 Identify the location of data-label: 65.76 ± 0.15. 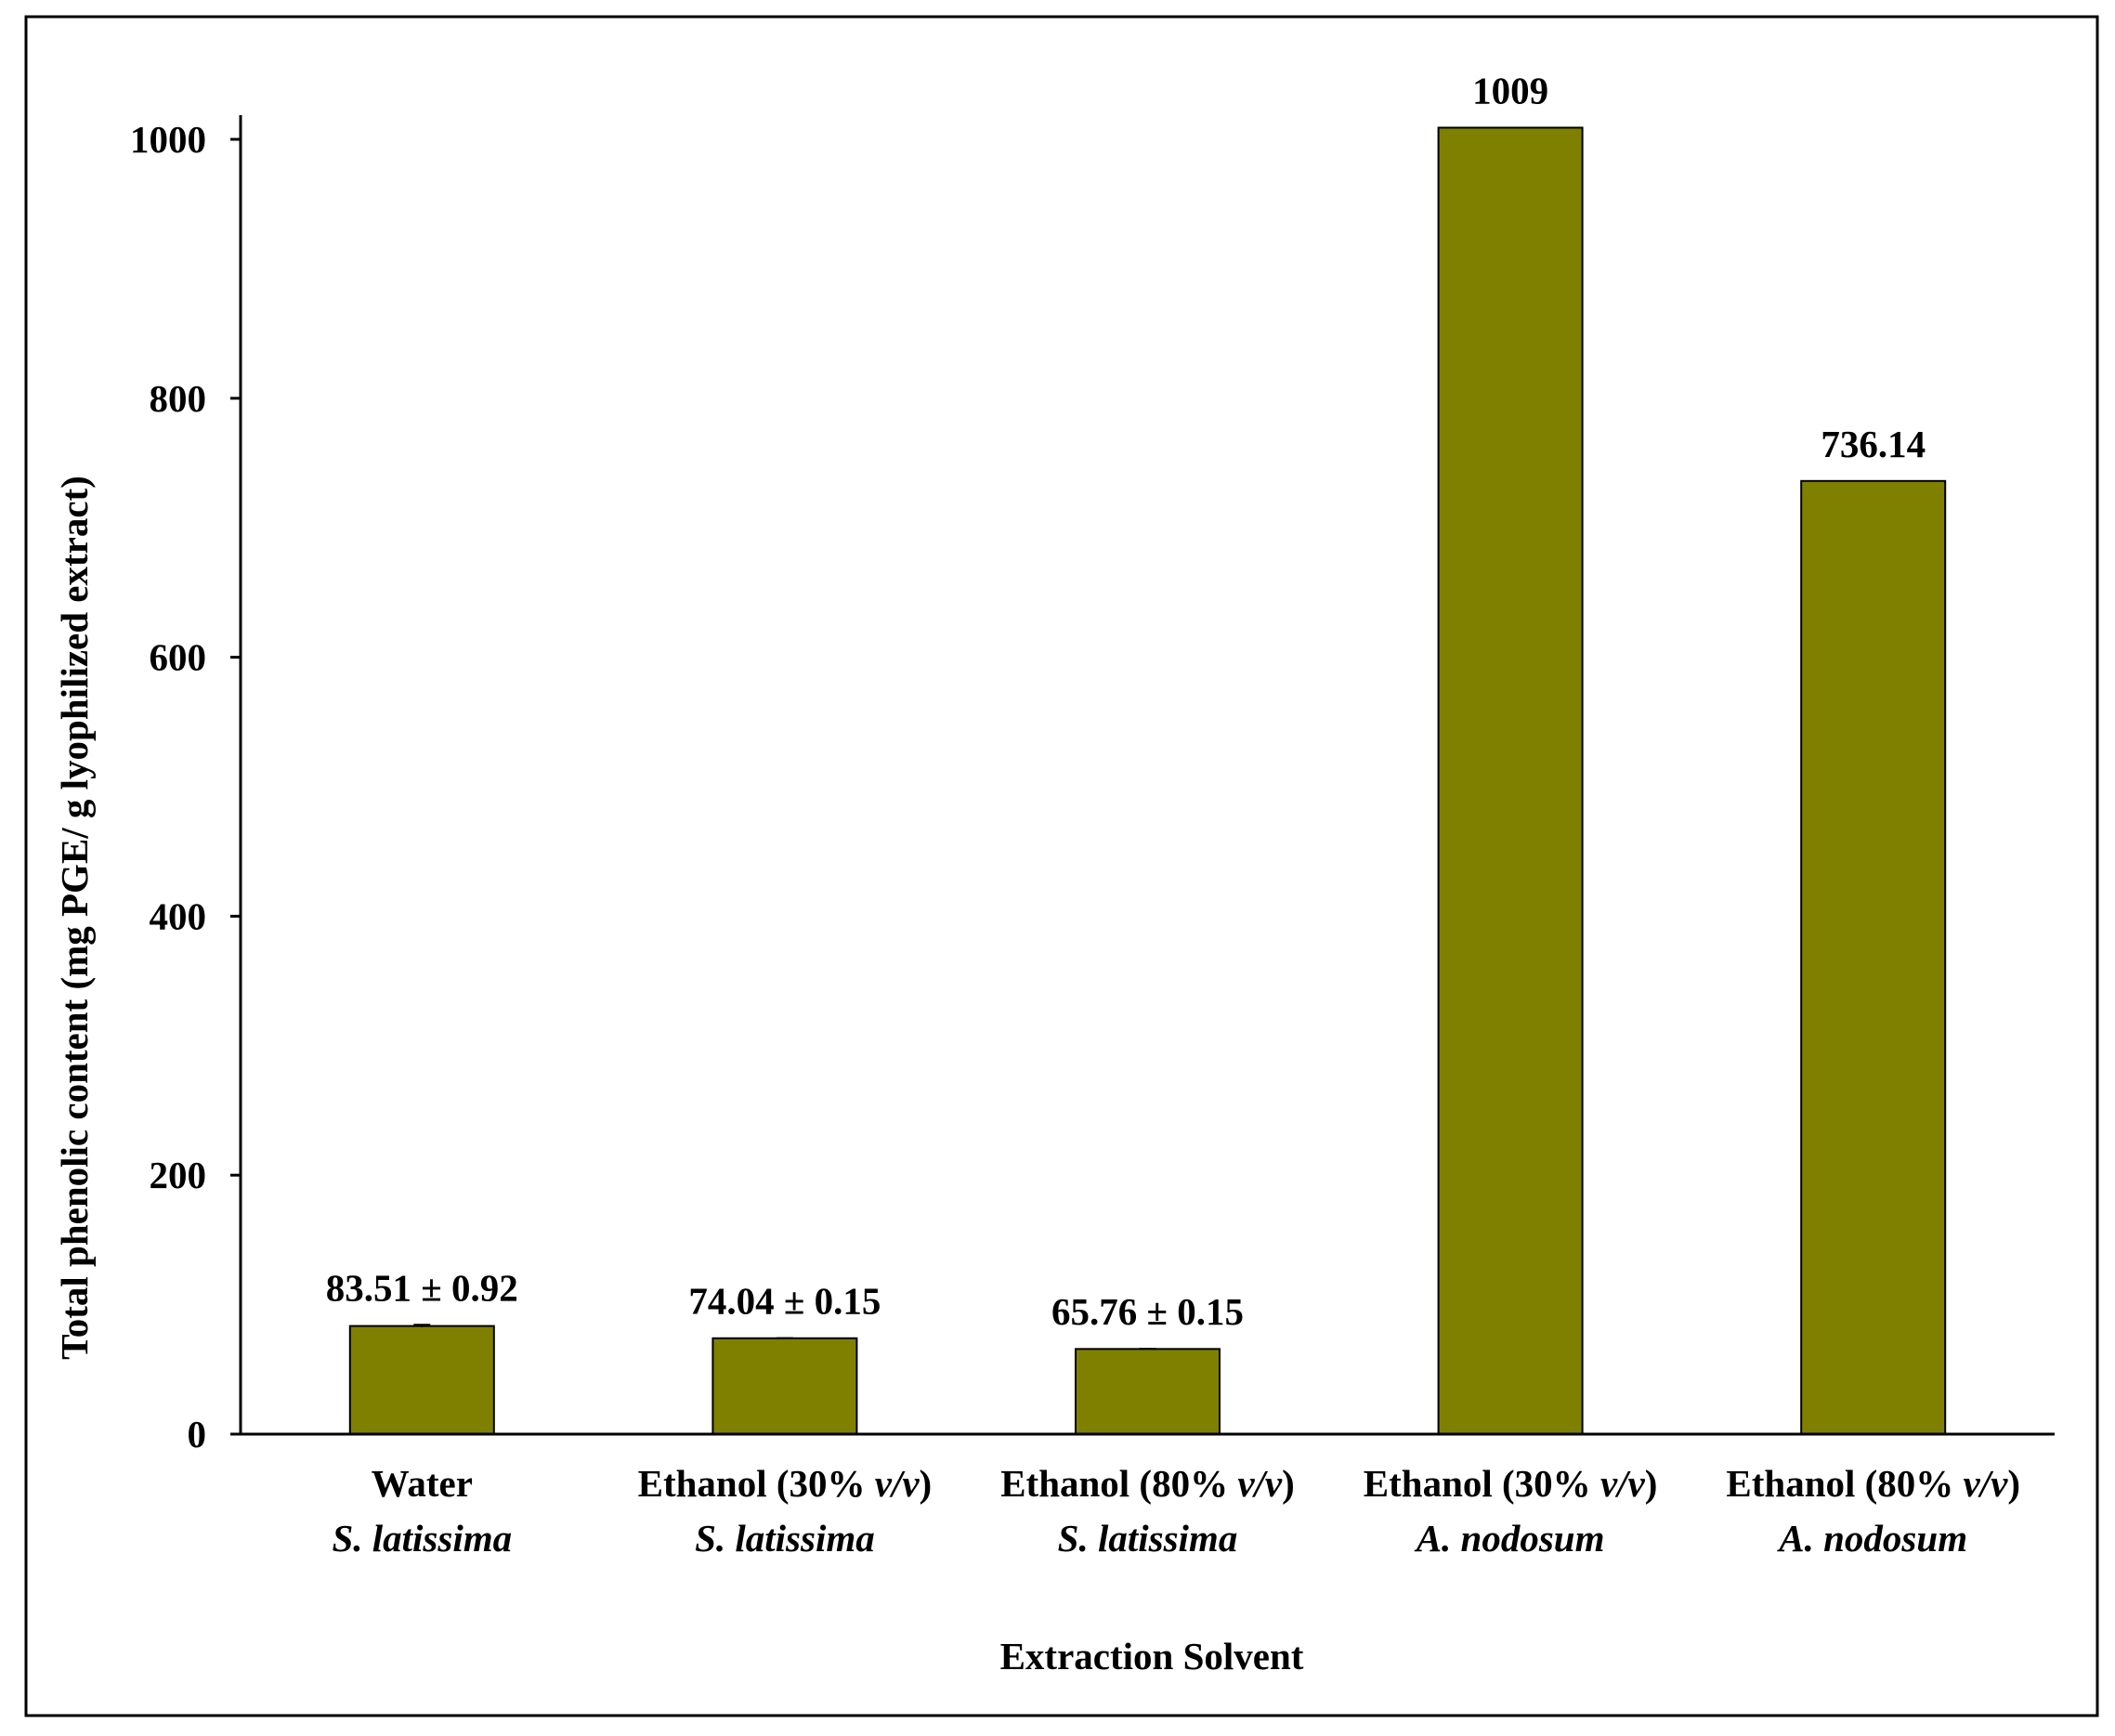
(1147, 1311).